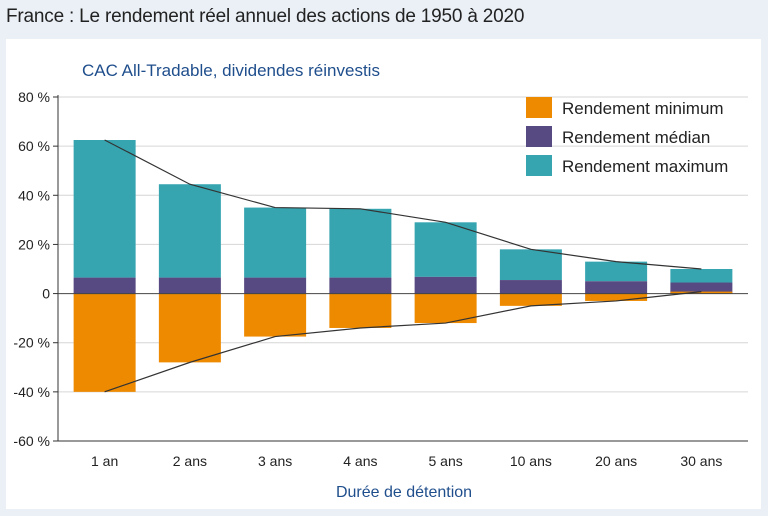 The image size is (768, 516). Describe the element at coordinates (34, 97) in the screenshot. I see `y-tick-label: 80 %` at that location.